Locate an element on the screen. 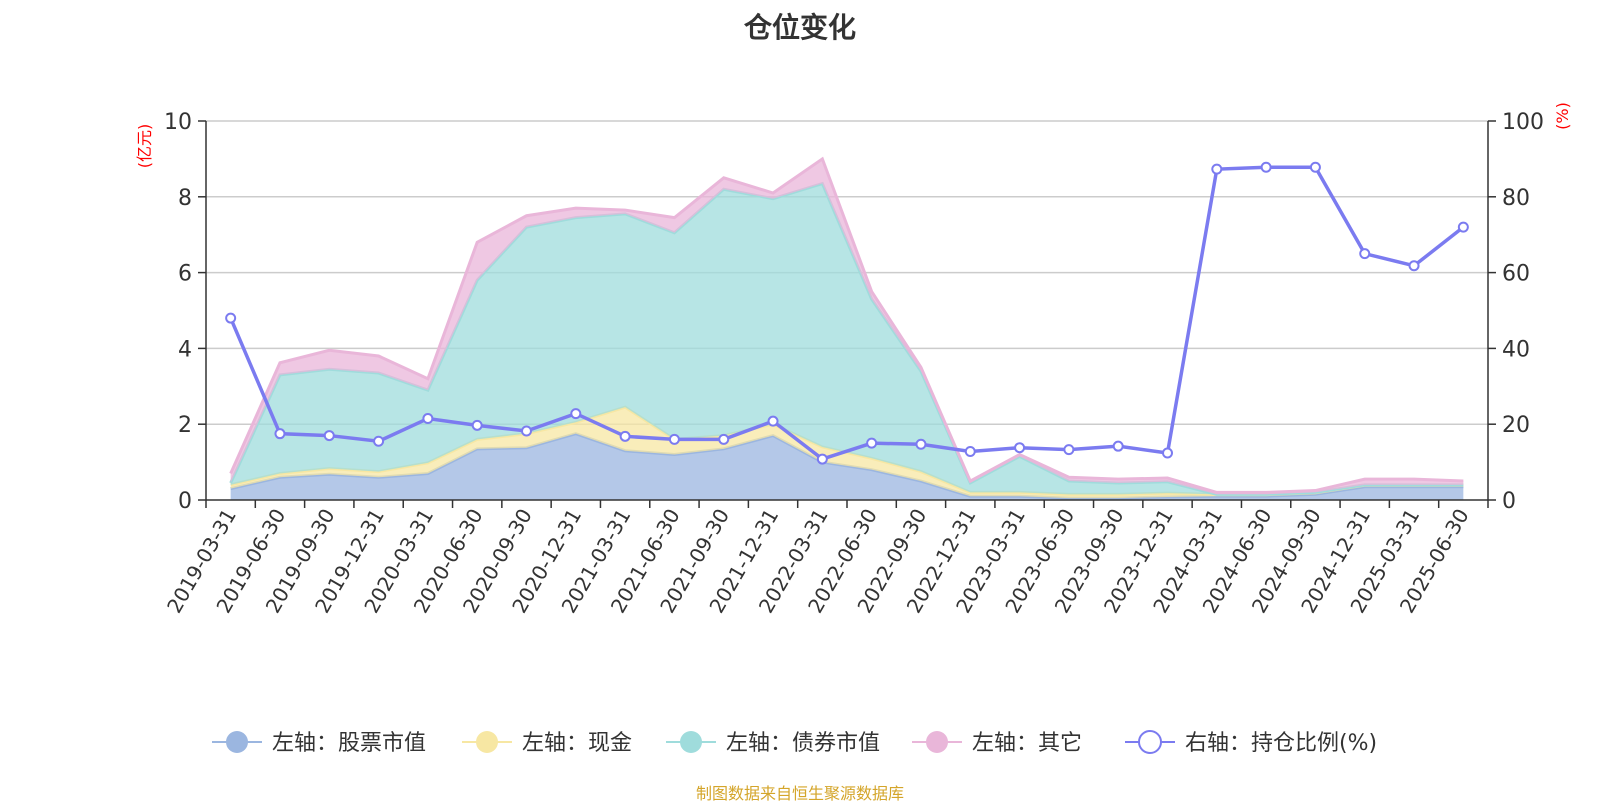 This screenshot has width=1600, height=804. source-note: 制图数据来自恒生聚源数据库 is located at coordinates (799, 793).